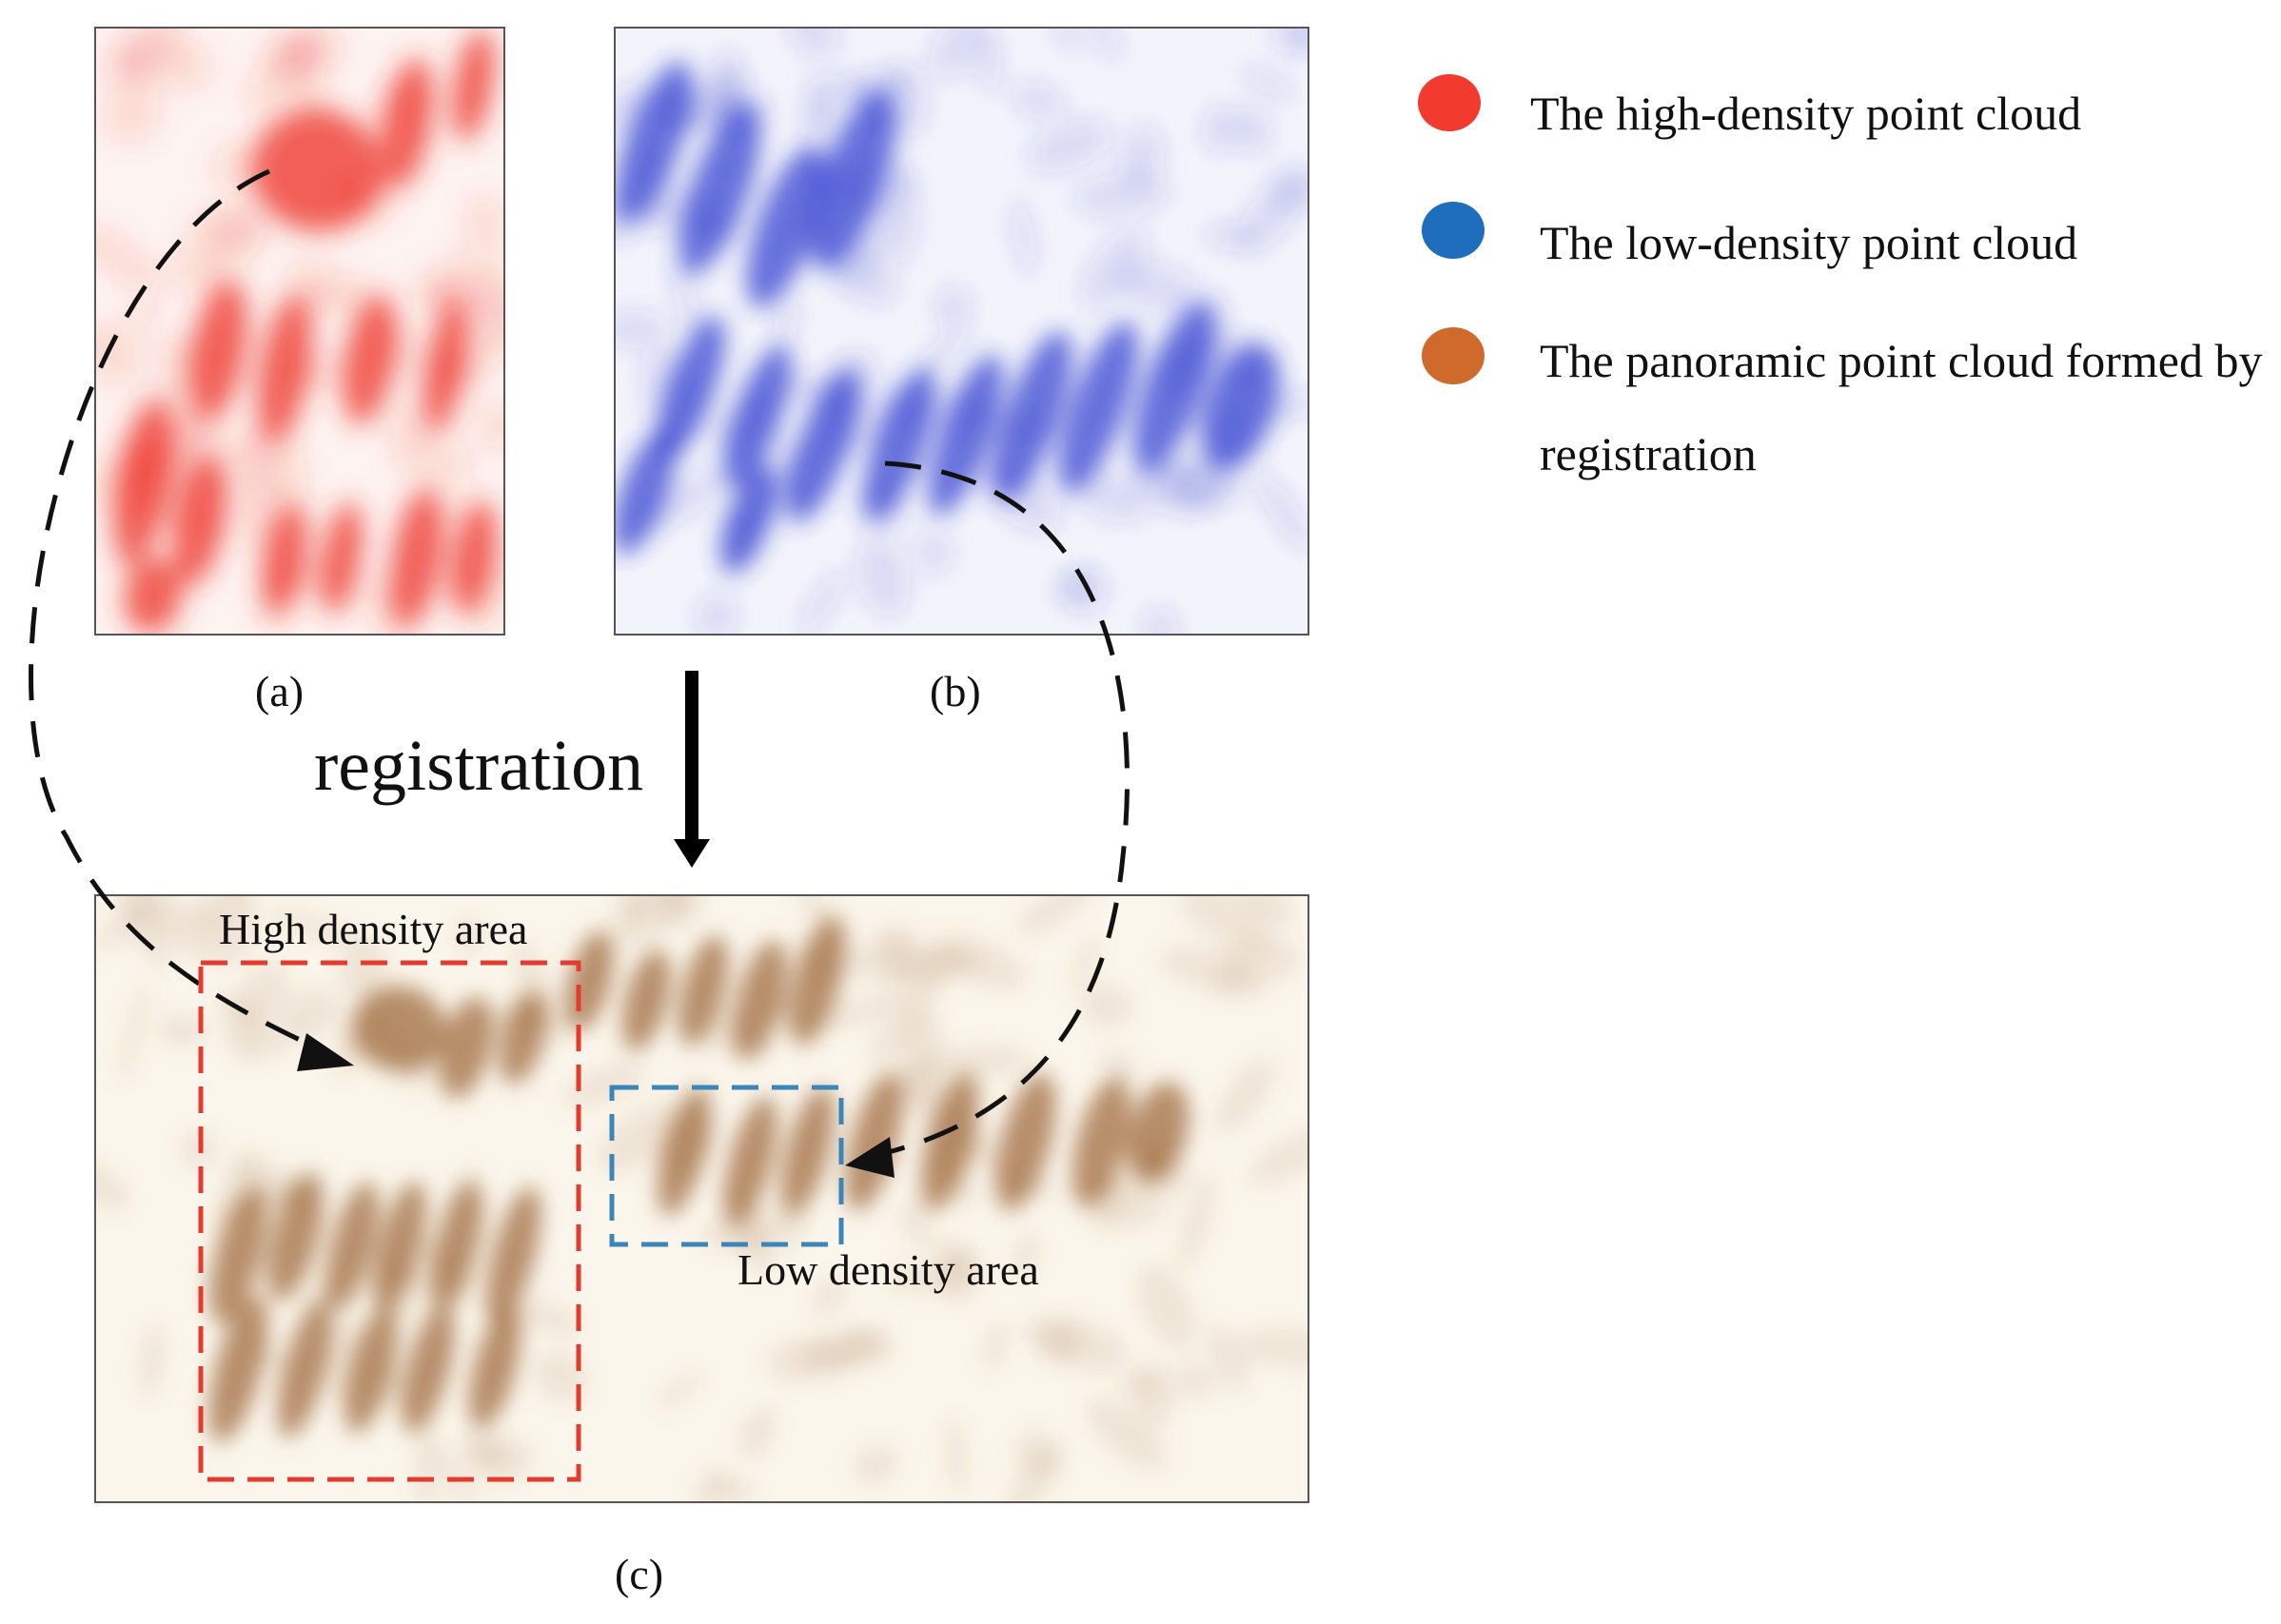  Describe the element at coordinates (299, 331) in the screenshot. I see `high-density-cloud-image` at that location.